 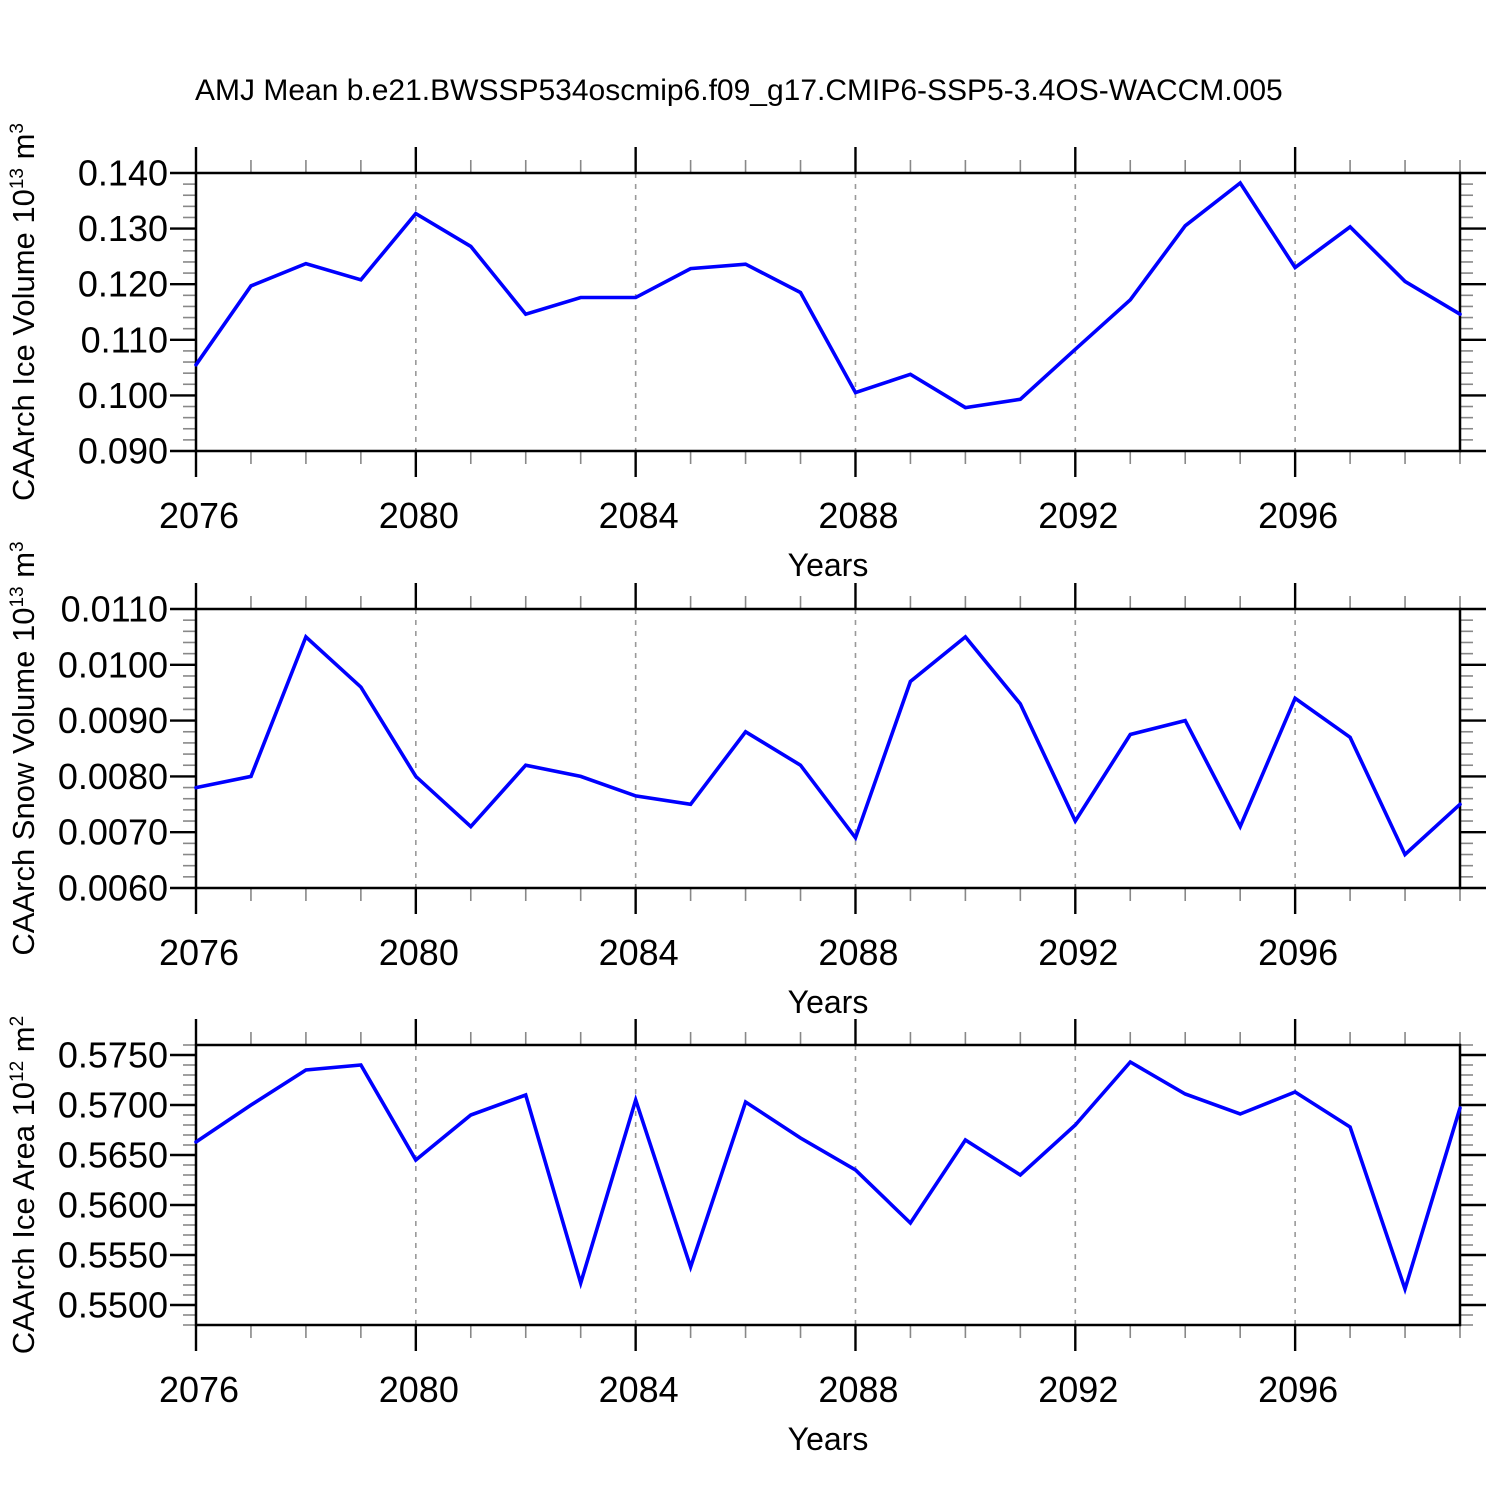 I want to click on y-axis-title-text: CAArch Ice Area 10, so click(x=23, y=1218).